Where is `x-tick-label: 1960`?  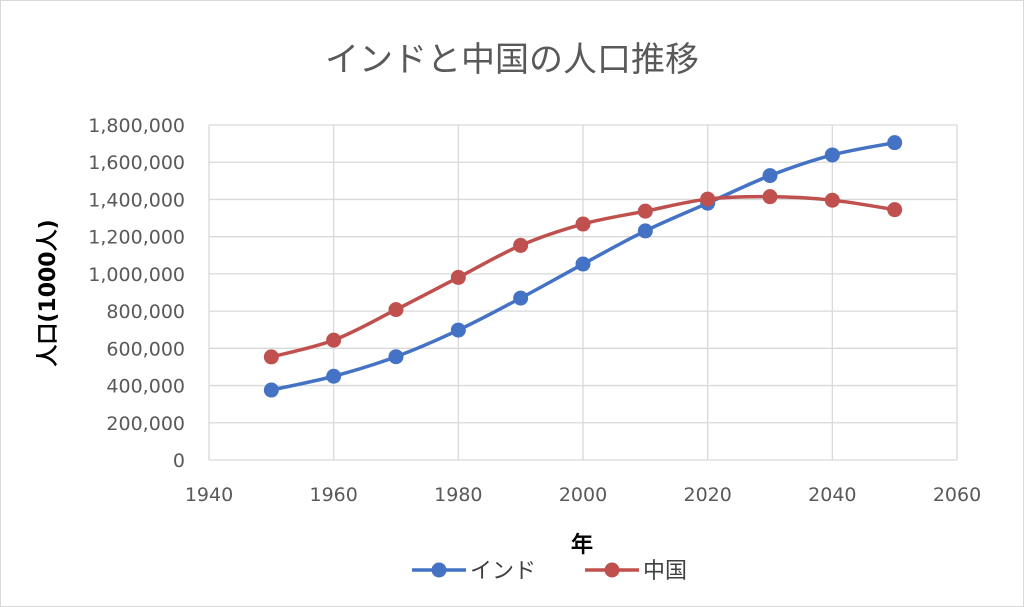 x-tick-label: 1960 is located at coordinates (333, 495).